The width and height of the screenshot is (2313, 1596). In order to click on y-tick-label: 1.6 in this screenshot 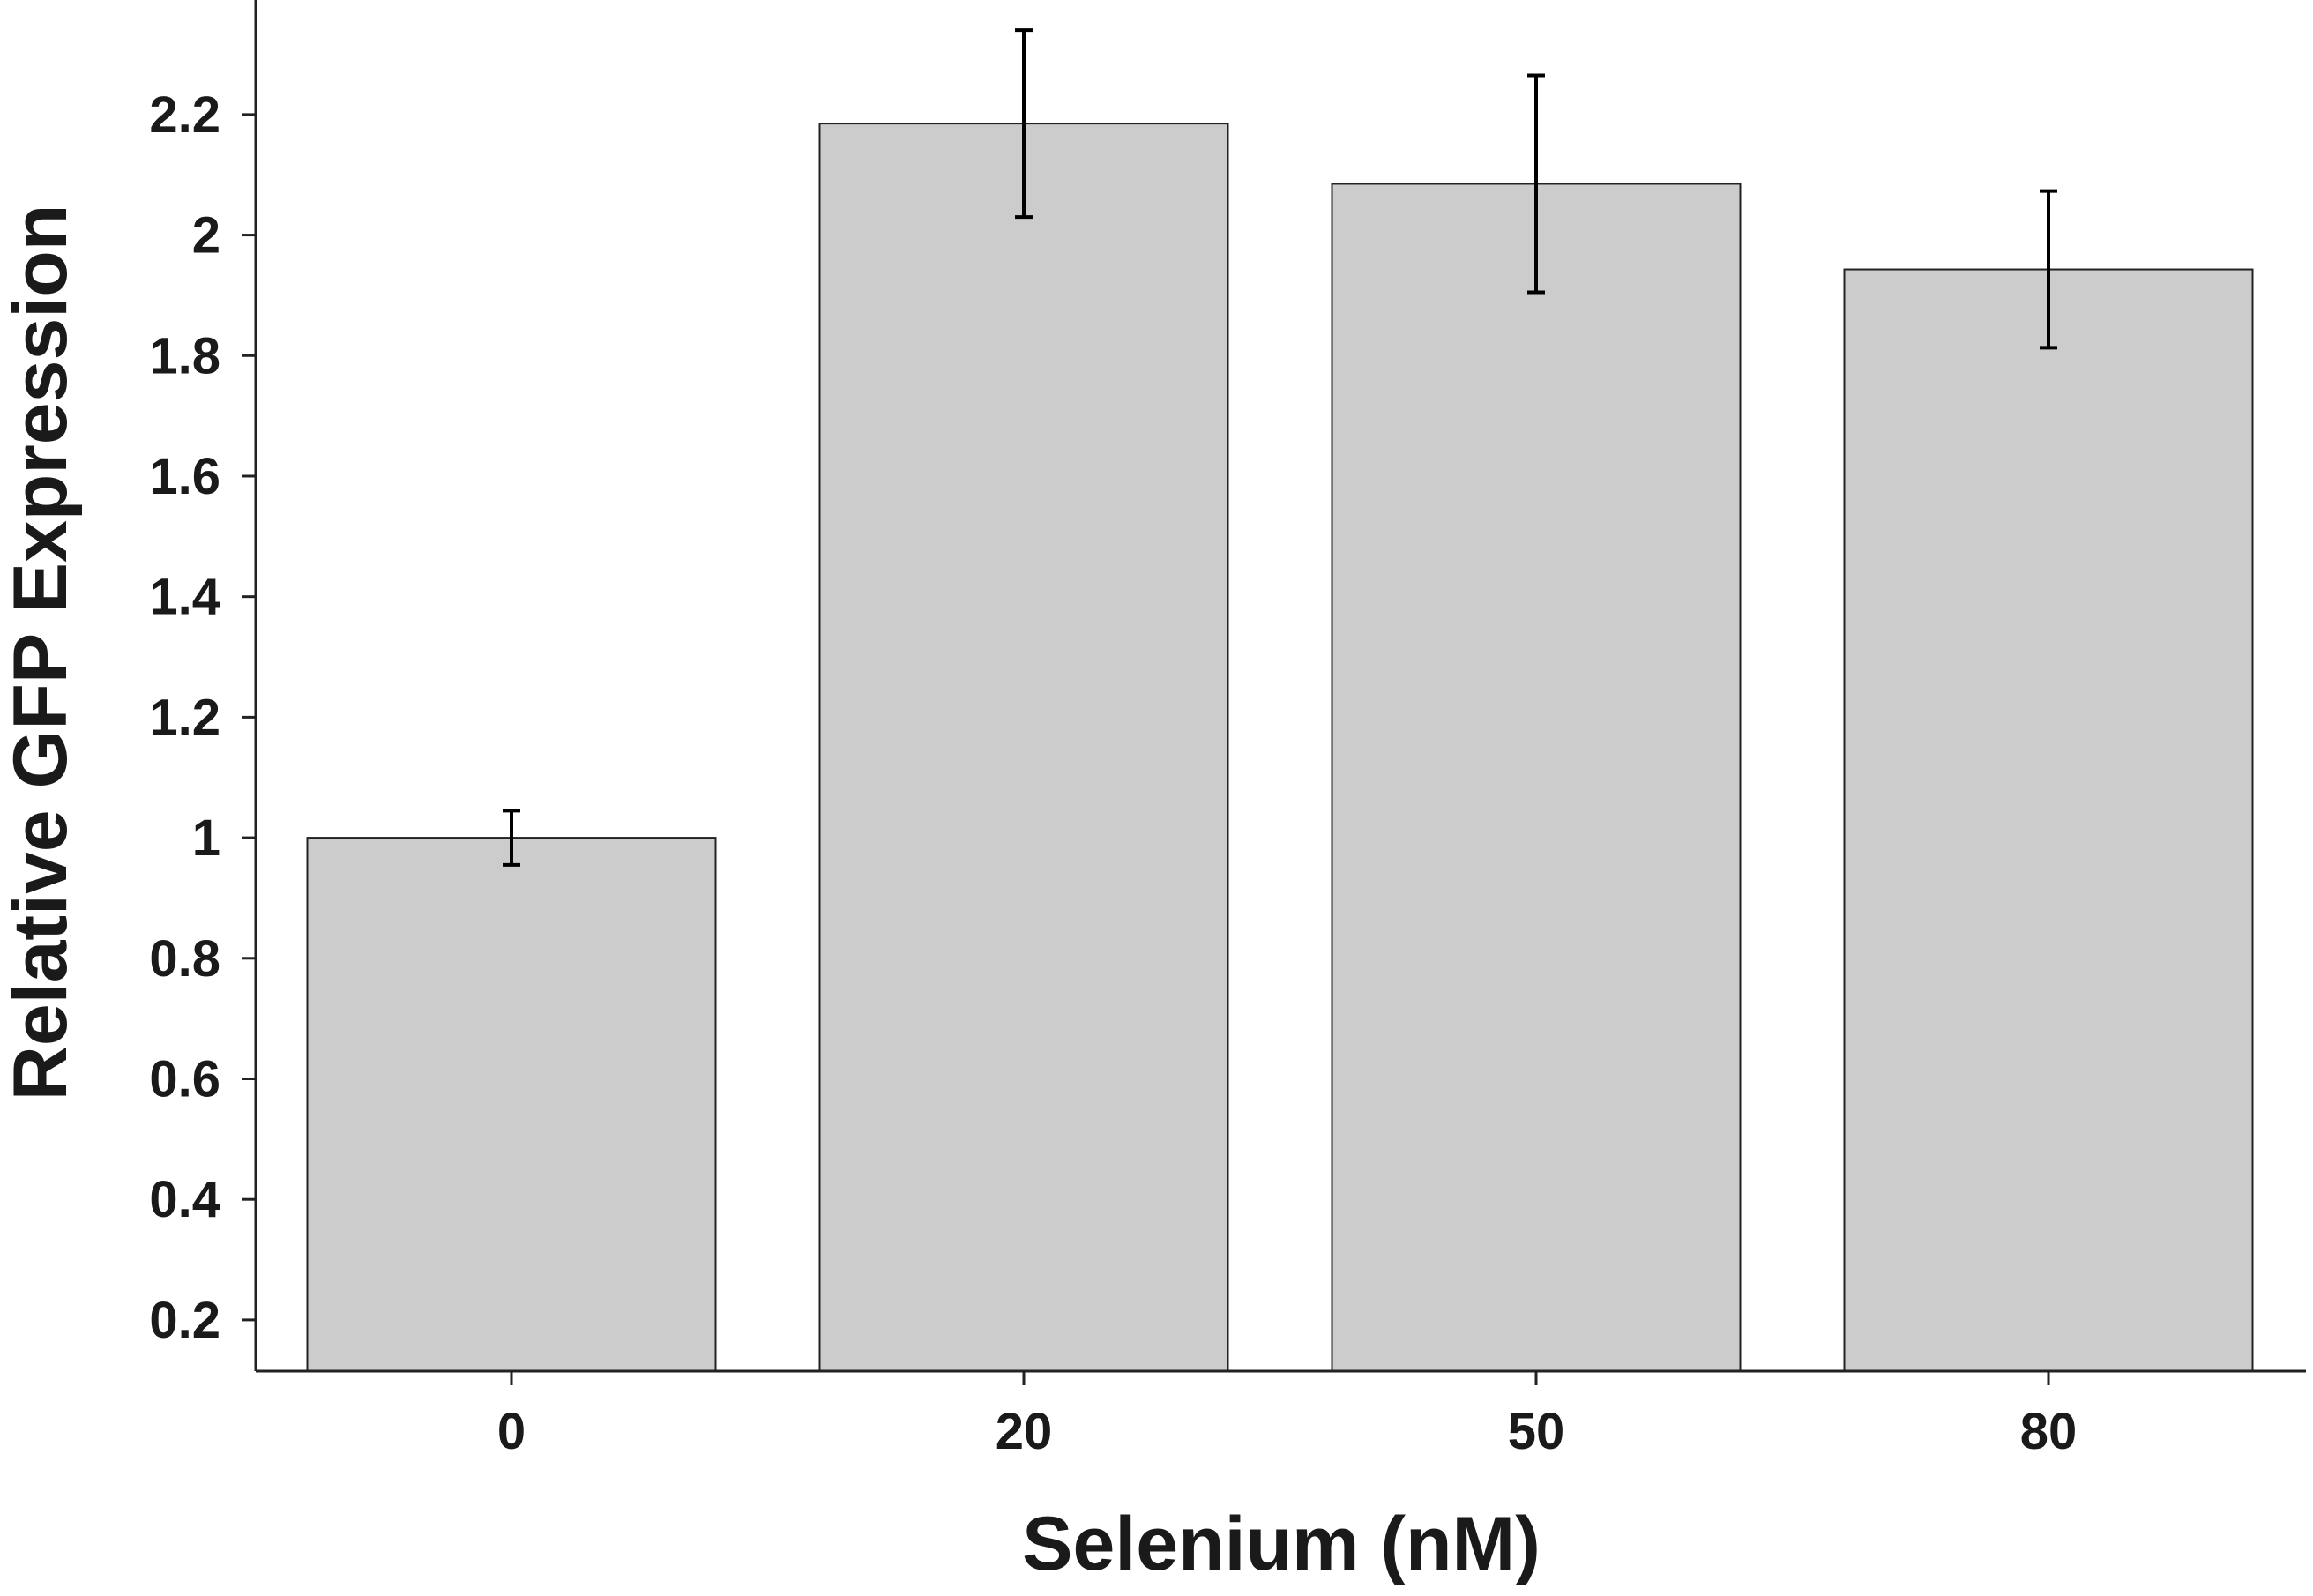, I will do `click(184, 476)`.